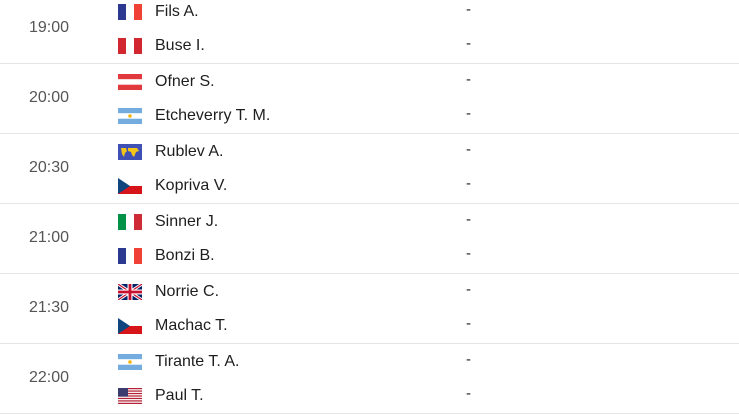 The width and height of the screenshot is (739, 414). What do you see at coordinates (191, 325) in the screenshot?
I see `player-name: Machac T.` at bounding box center [191, 325].